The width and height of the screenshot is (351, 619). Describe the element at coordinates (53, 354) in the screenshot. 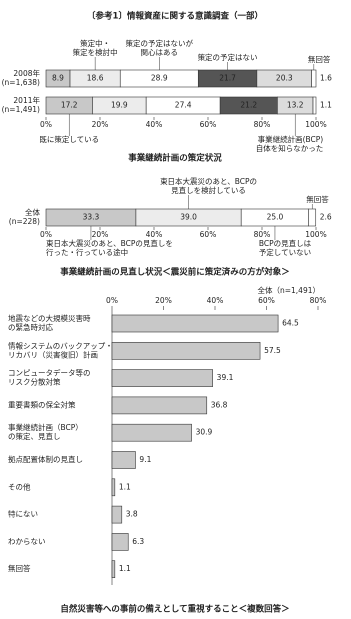

I see `category-label: リカバリ（災害復旧）計画` at that location.